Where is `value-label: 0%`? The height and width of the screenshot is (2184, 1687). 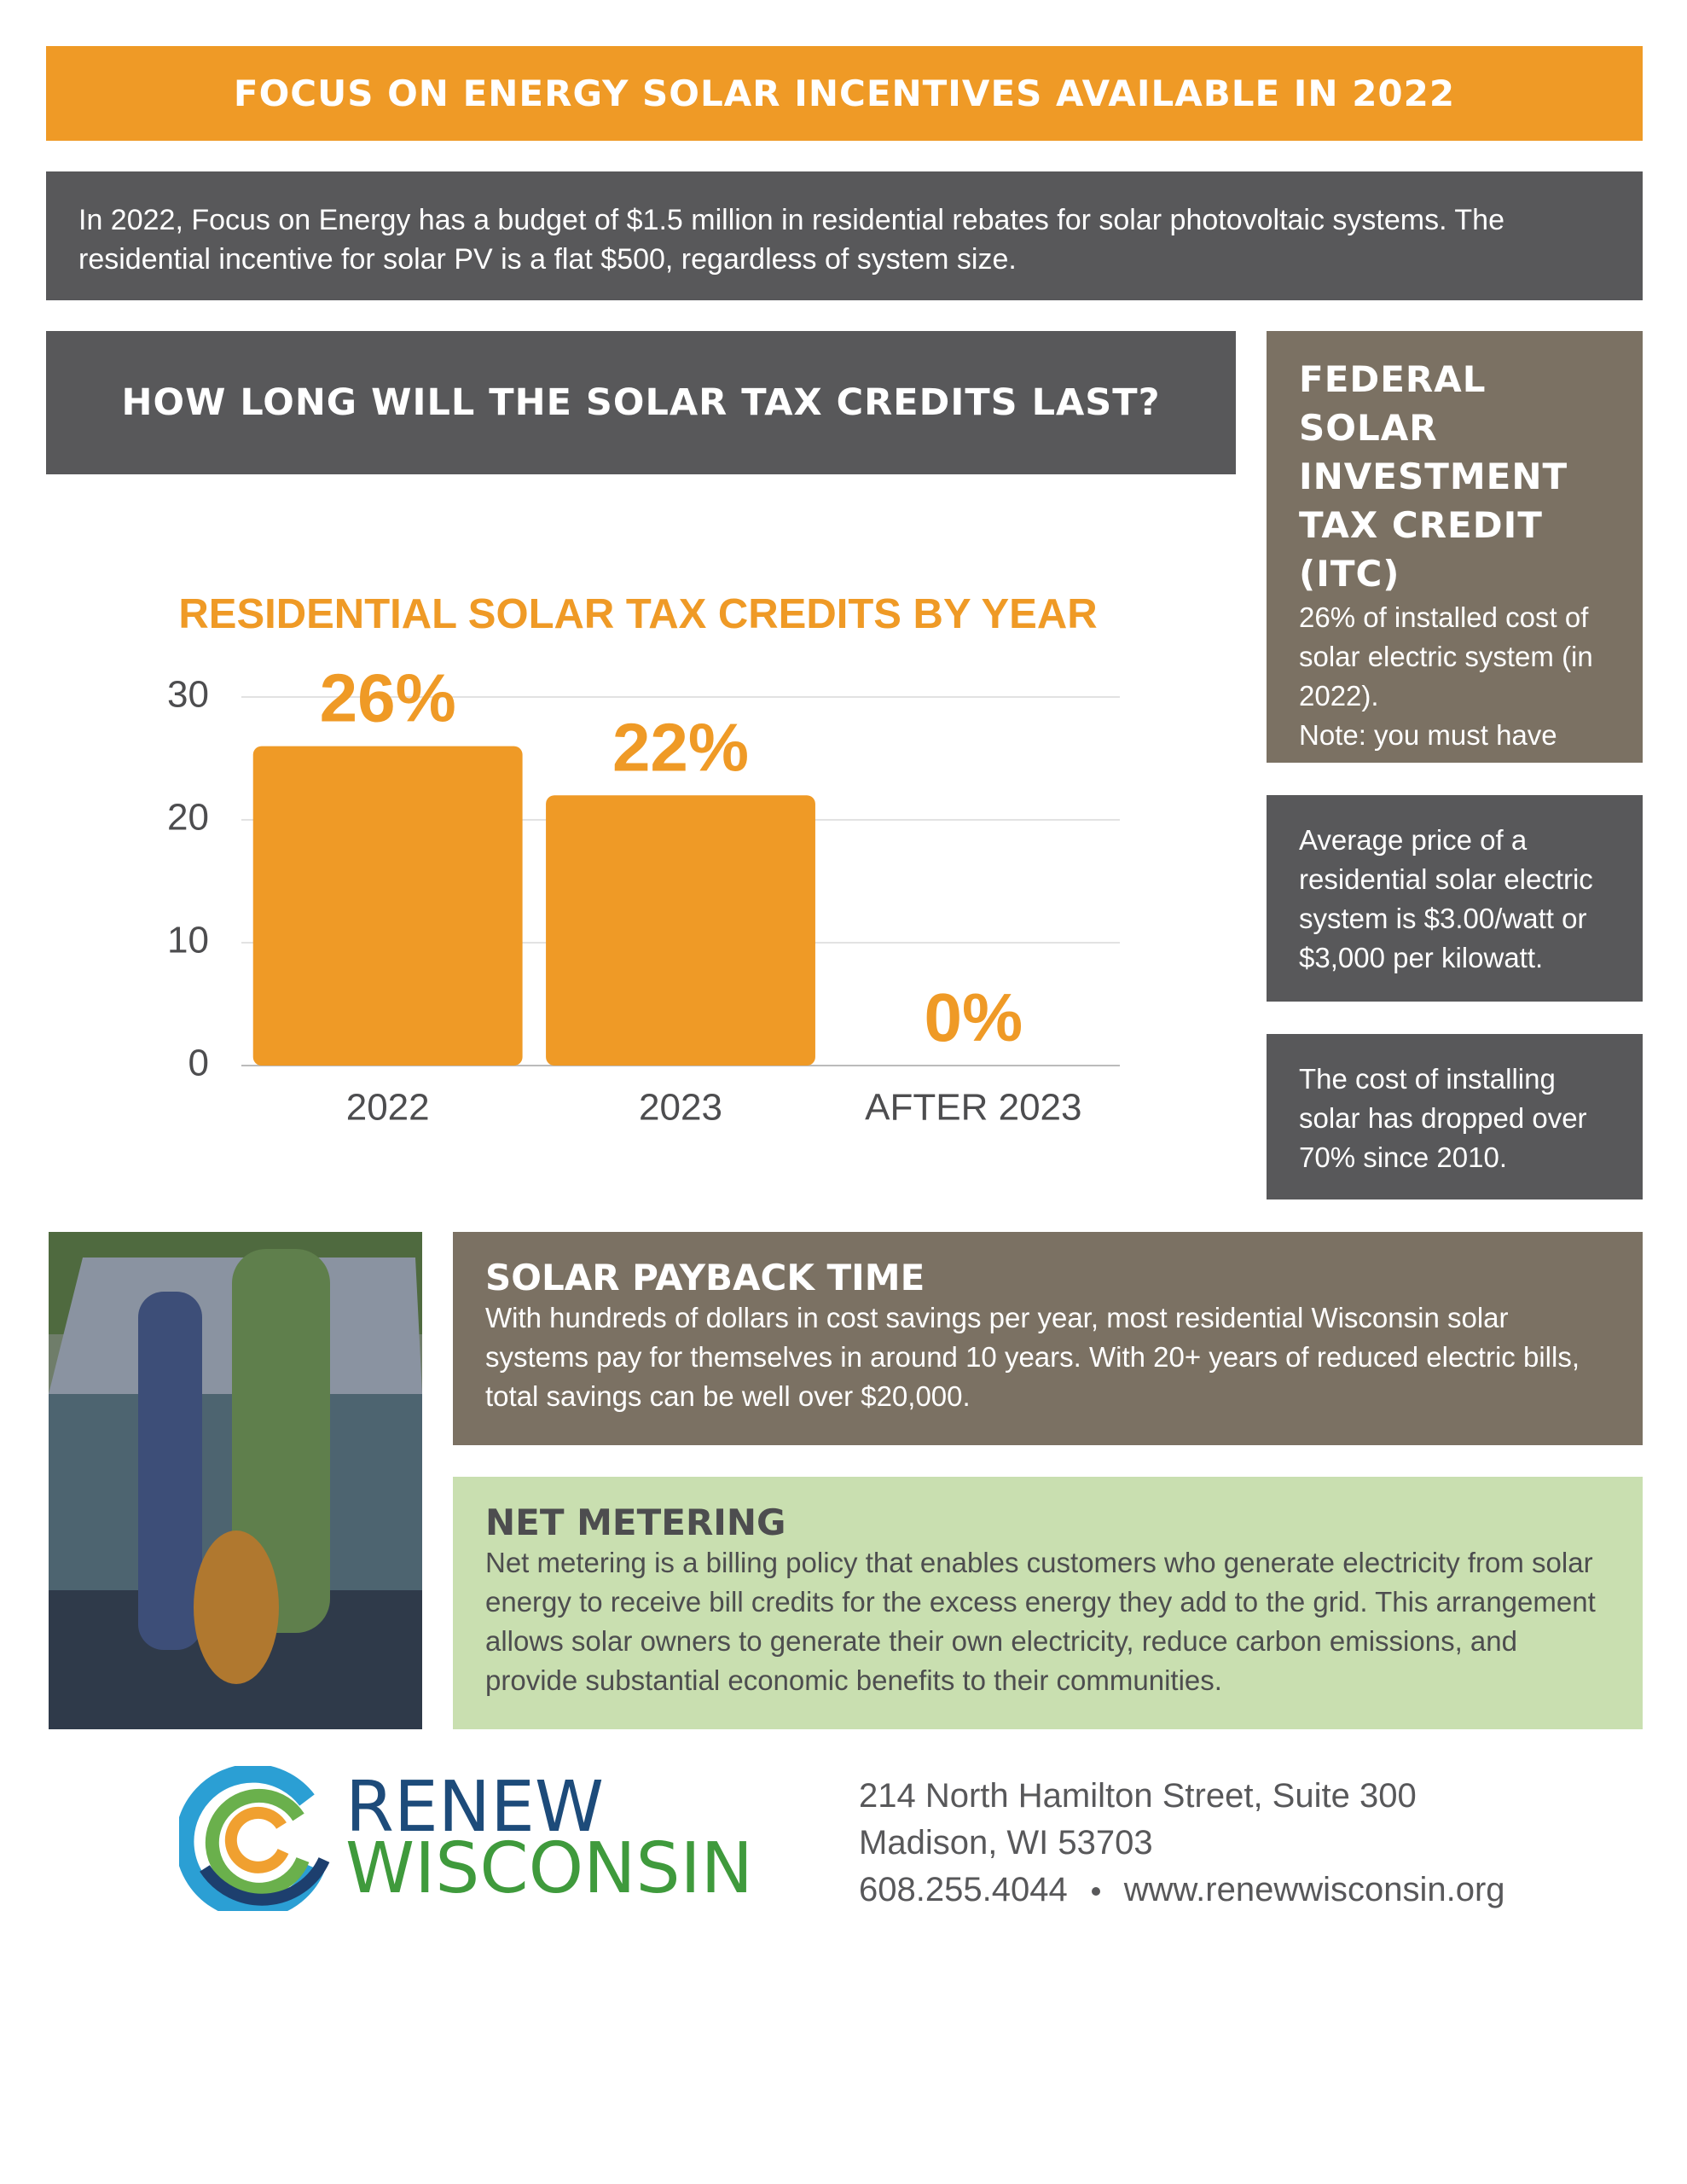 value-label: 0% is located at coordinates (974, 1017).